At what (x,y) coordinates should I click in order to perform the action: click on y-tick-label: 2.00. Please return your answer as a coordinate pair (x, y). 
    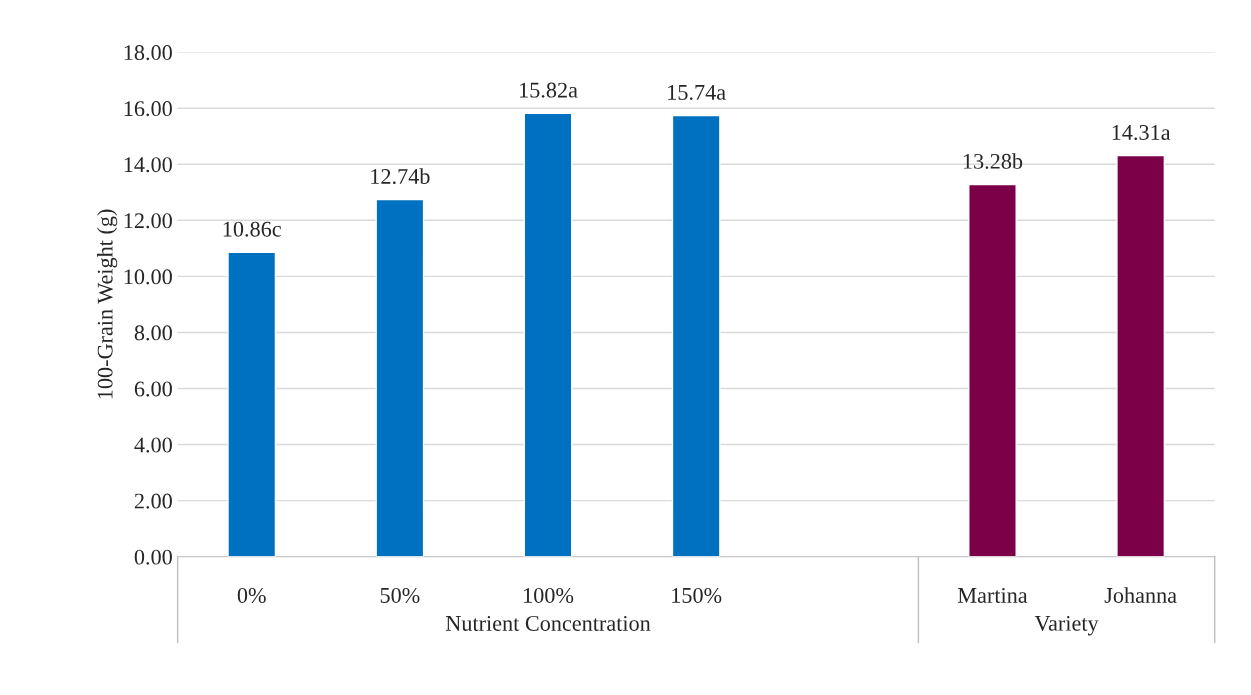
    Looking at the image, I should click on (153, 501).